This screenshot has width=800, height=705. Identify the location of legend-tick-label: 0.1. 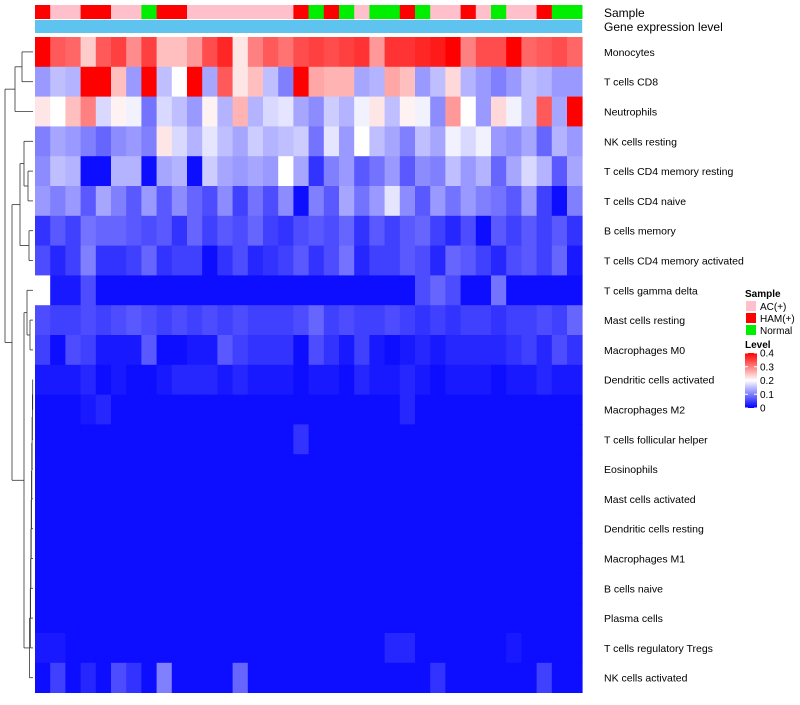
(767, 395).